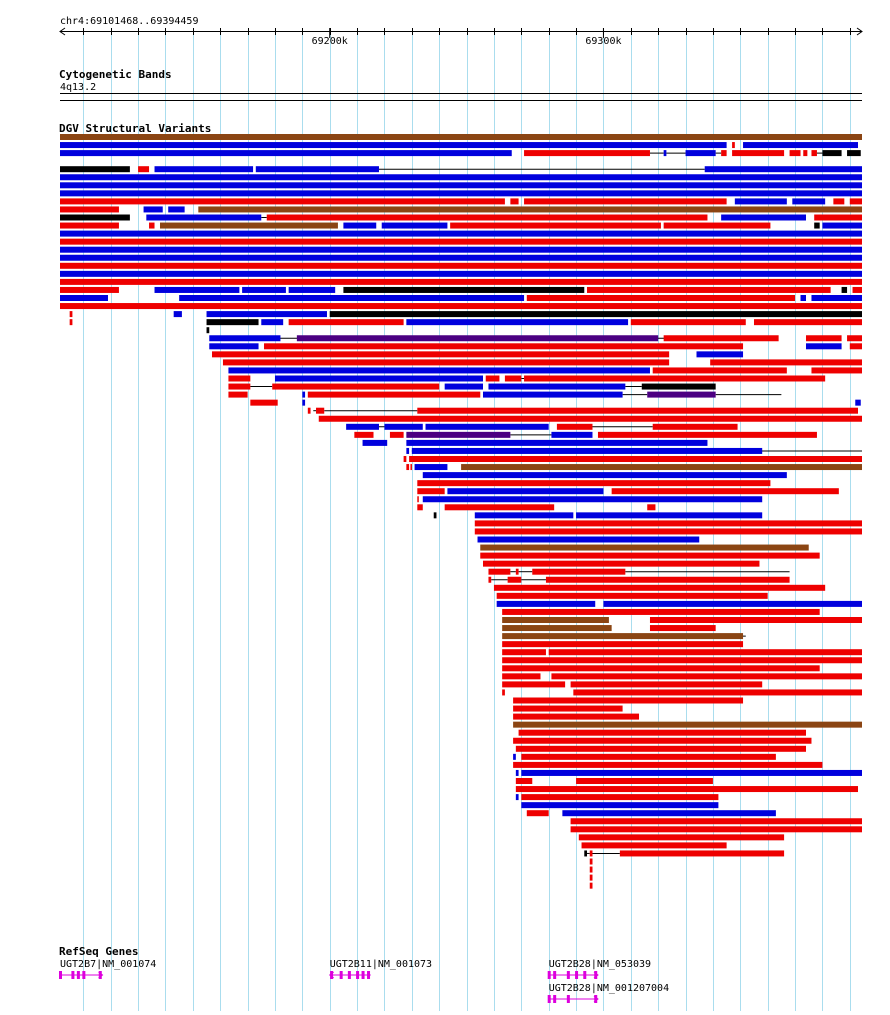  I want to click on gene-label: UGT2B28|NM_001207004, so click(609, 988).